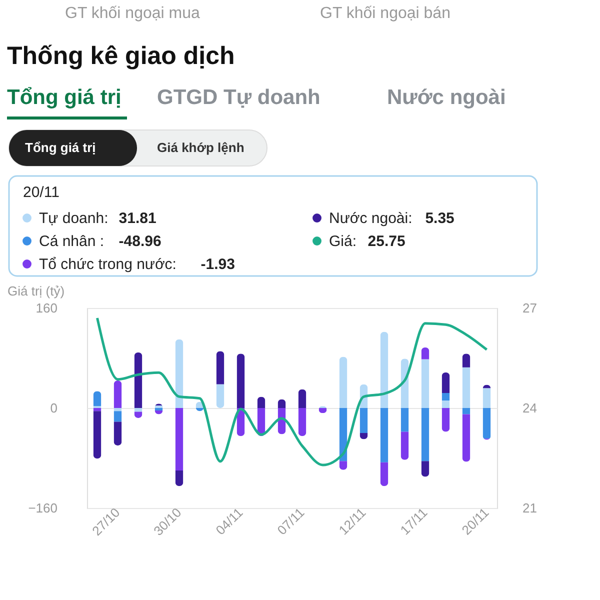  Describe the element at coordinates (132, 13) in the screenshot. I see `text: GT khối ngoại mua` at that location.